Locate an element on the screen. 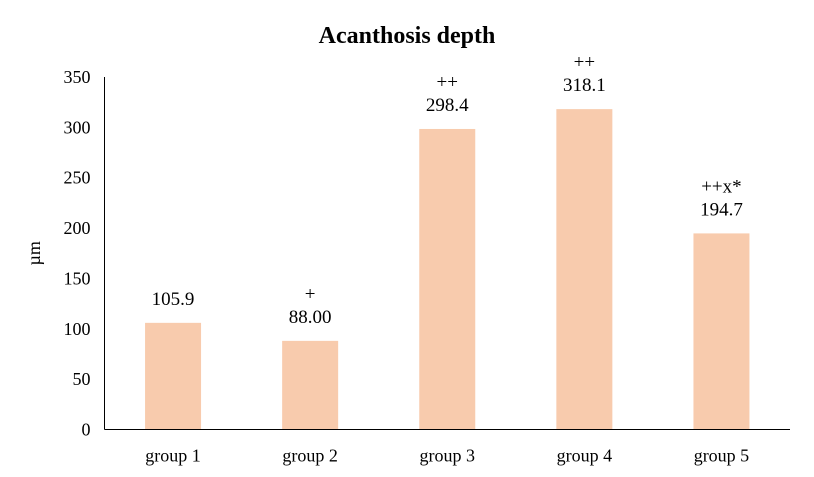 The image size is (814, 477). x-tick-label: group 3 is located at coordinates (448, 456).